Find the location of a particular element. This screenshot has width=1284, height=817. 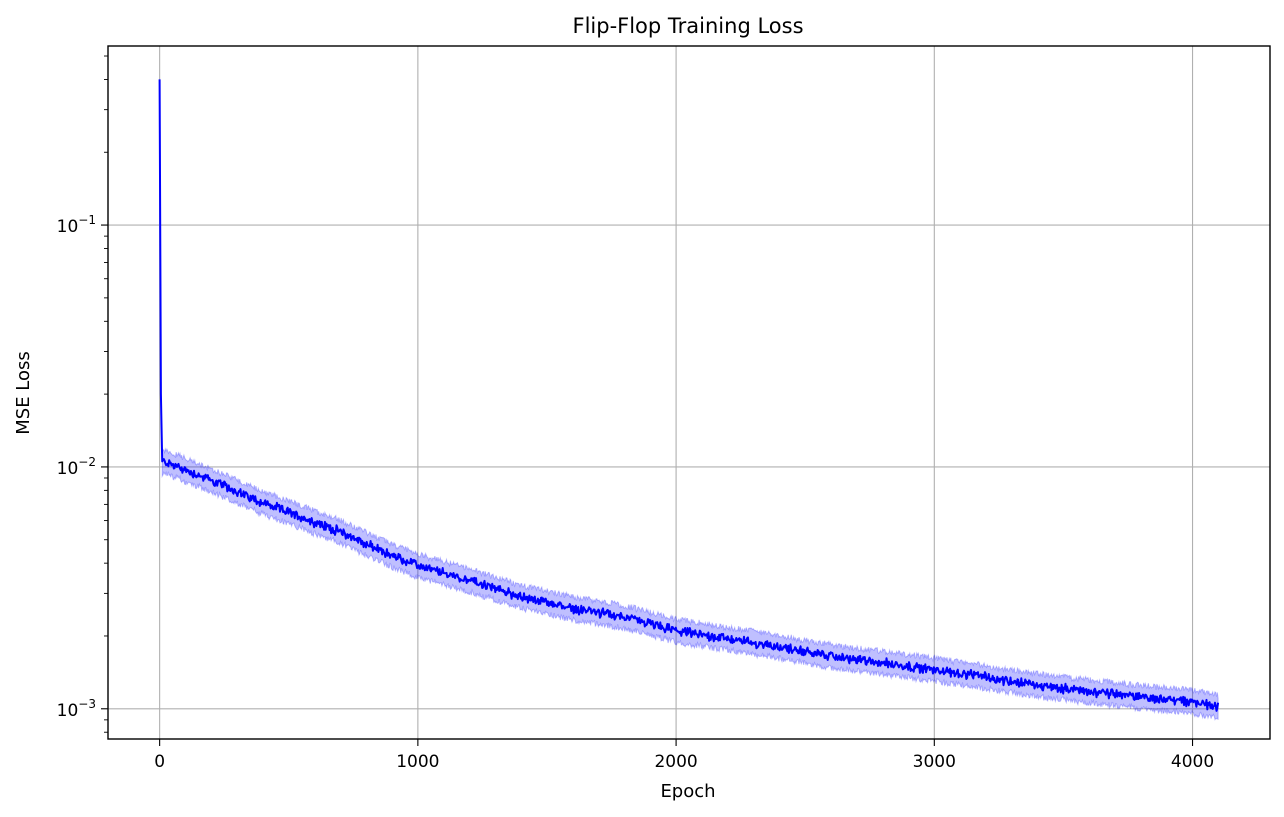

chart-title: Flip-Flop Training Loss is located at coordinates (687, 26).